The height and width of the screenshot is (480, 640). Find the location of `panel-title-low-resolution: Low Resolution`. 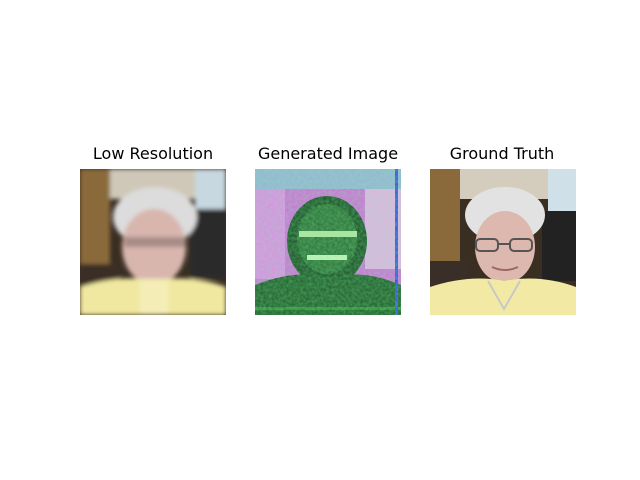

panel-title-low-resolution: Low Resolution is located at coordinates (153, 153).